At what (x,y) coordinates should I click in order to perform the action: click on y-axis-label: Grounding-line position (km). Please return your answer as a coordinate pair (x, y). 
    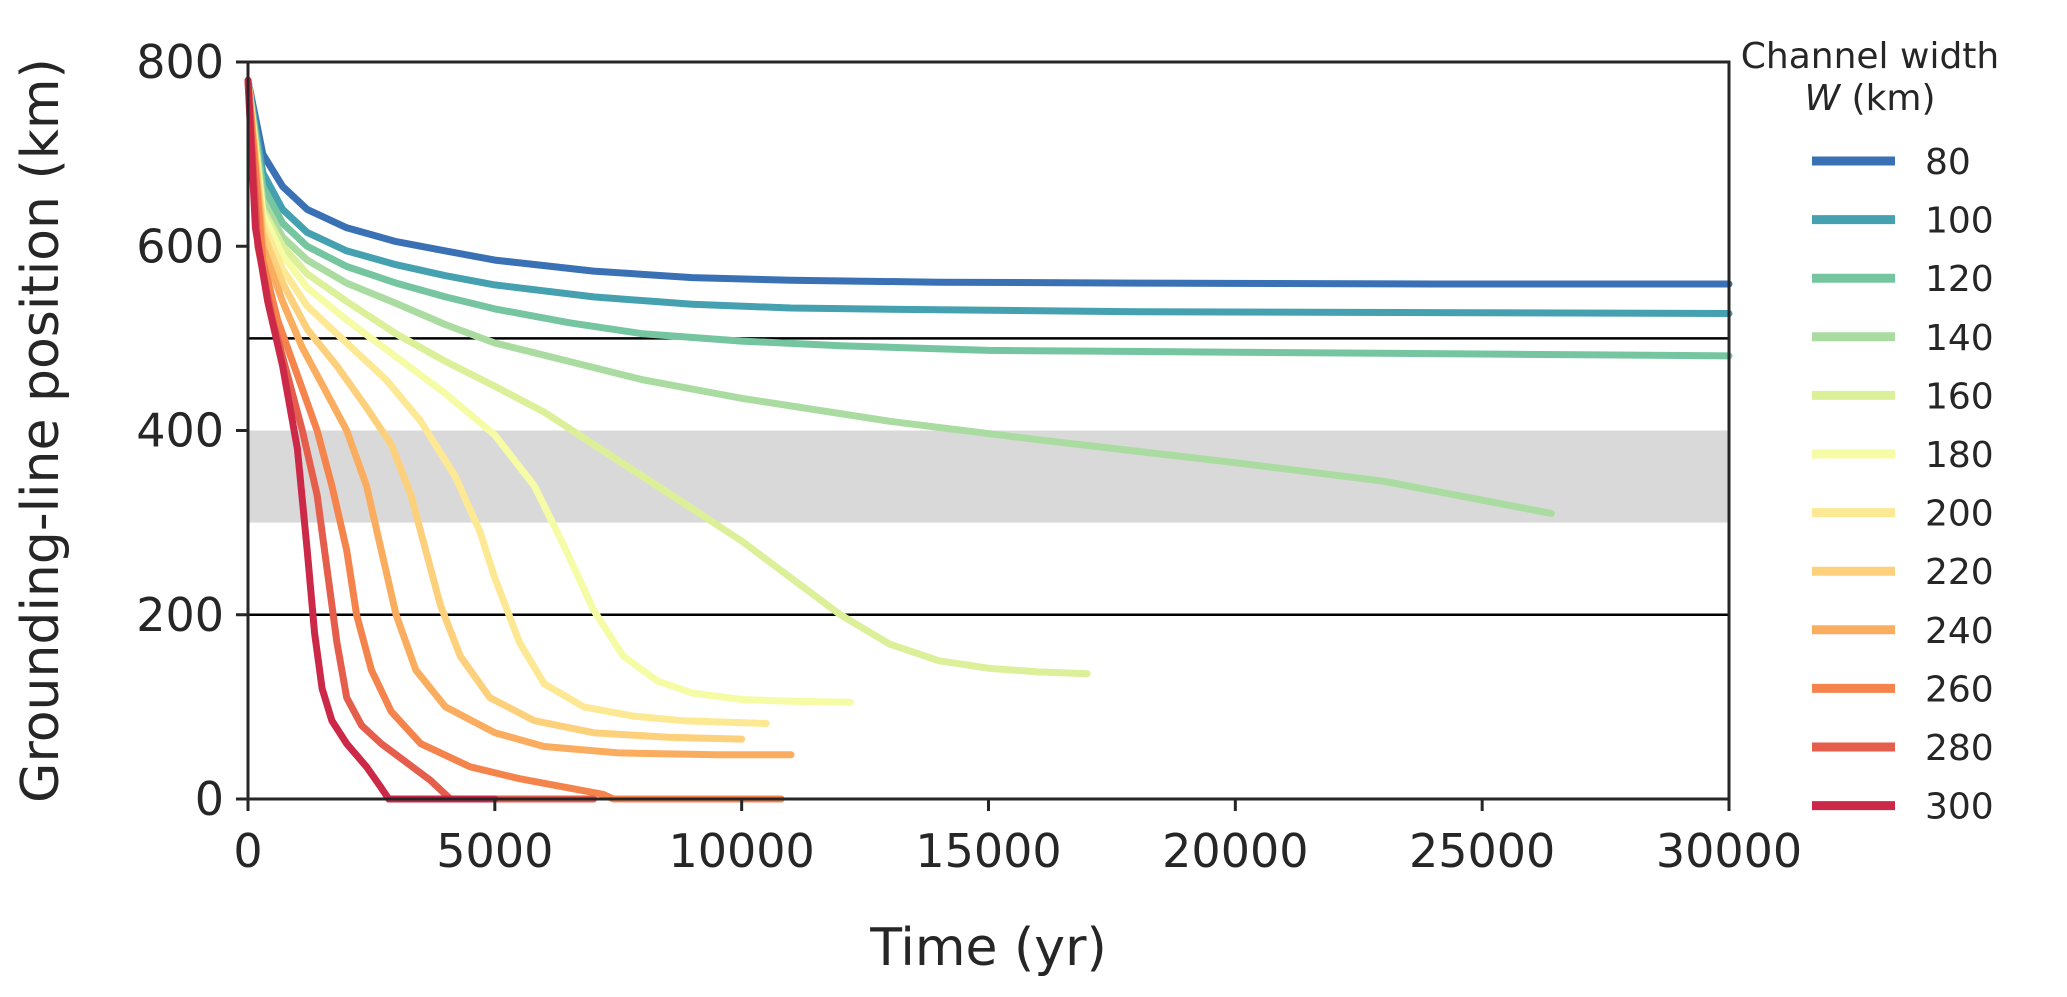
    Looking at the image, I should click on (41, 430).